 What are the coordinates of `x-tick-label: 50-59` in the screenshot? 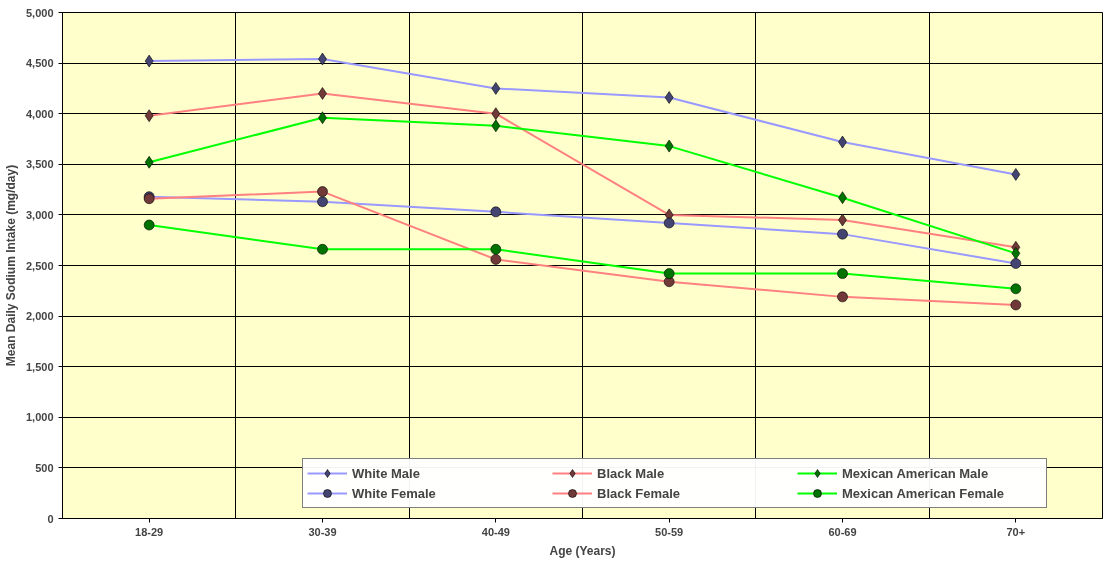 It's located at (669, 531).